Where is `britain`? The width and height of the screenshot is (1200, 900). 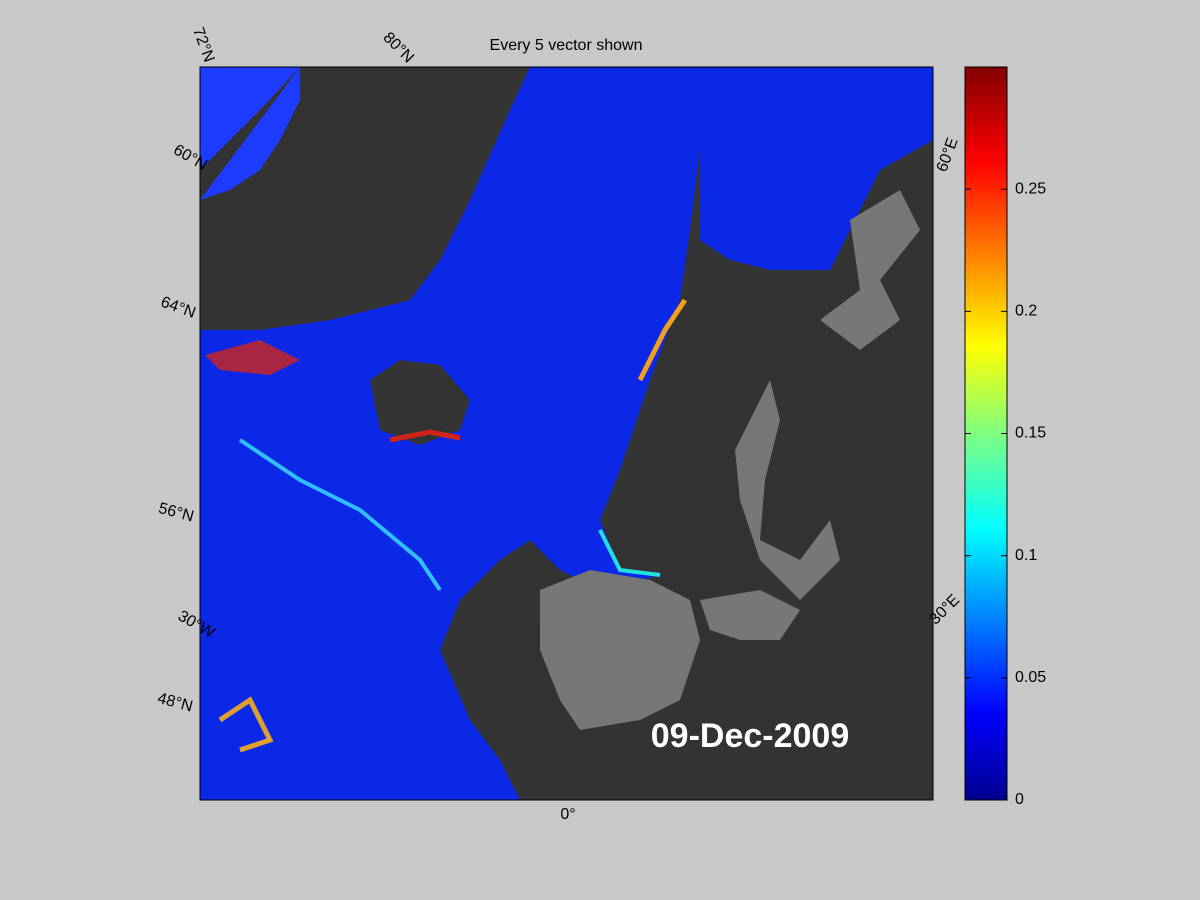
britain is located at coordinates (500, 655).